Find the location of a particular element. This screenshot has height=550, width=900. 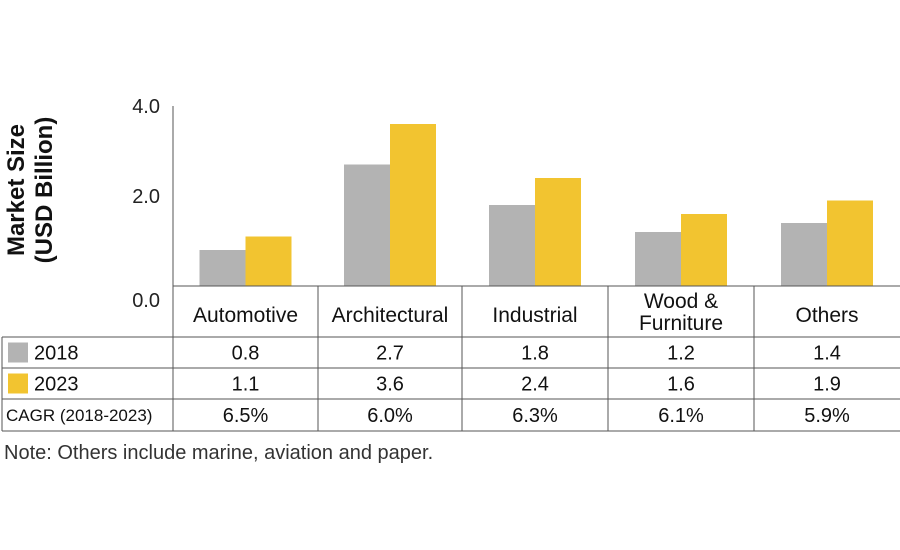

data-label-2018: 1.8 is located at coordinates (535, 354).